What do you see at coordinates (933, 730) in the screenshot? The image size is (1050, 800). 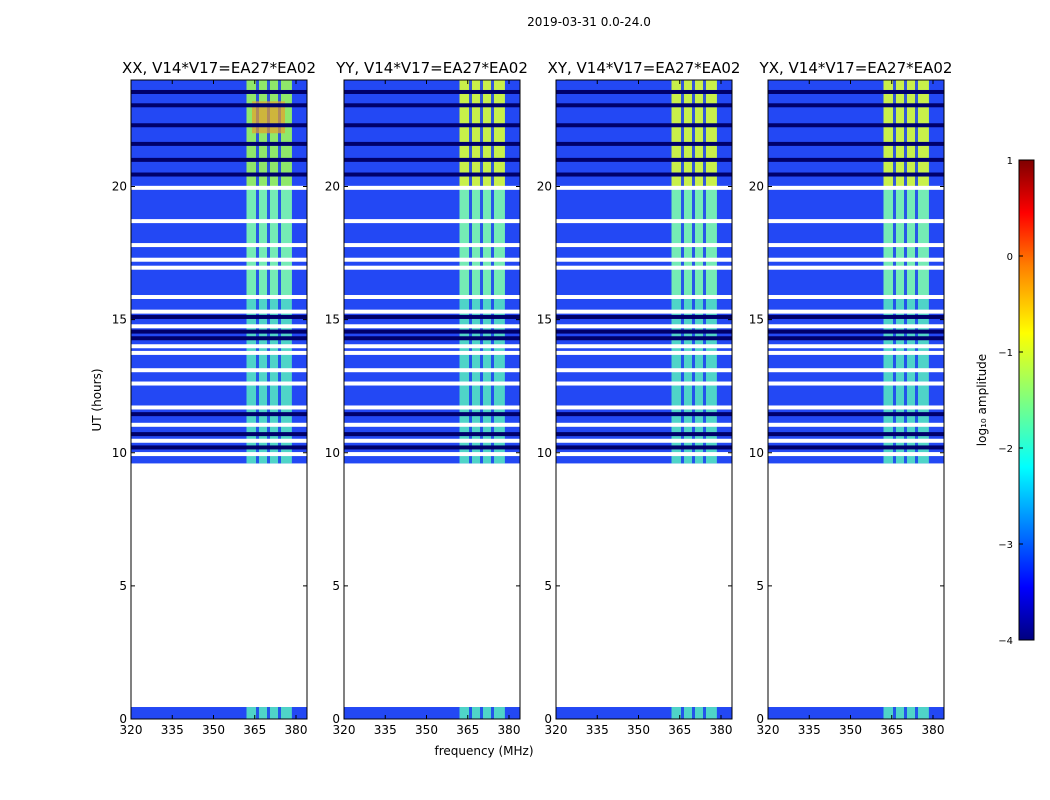 I see `x-tick-label: 380` at bounding box center [933, 730].